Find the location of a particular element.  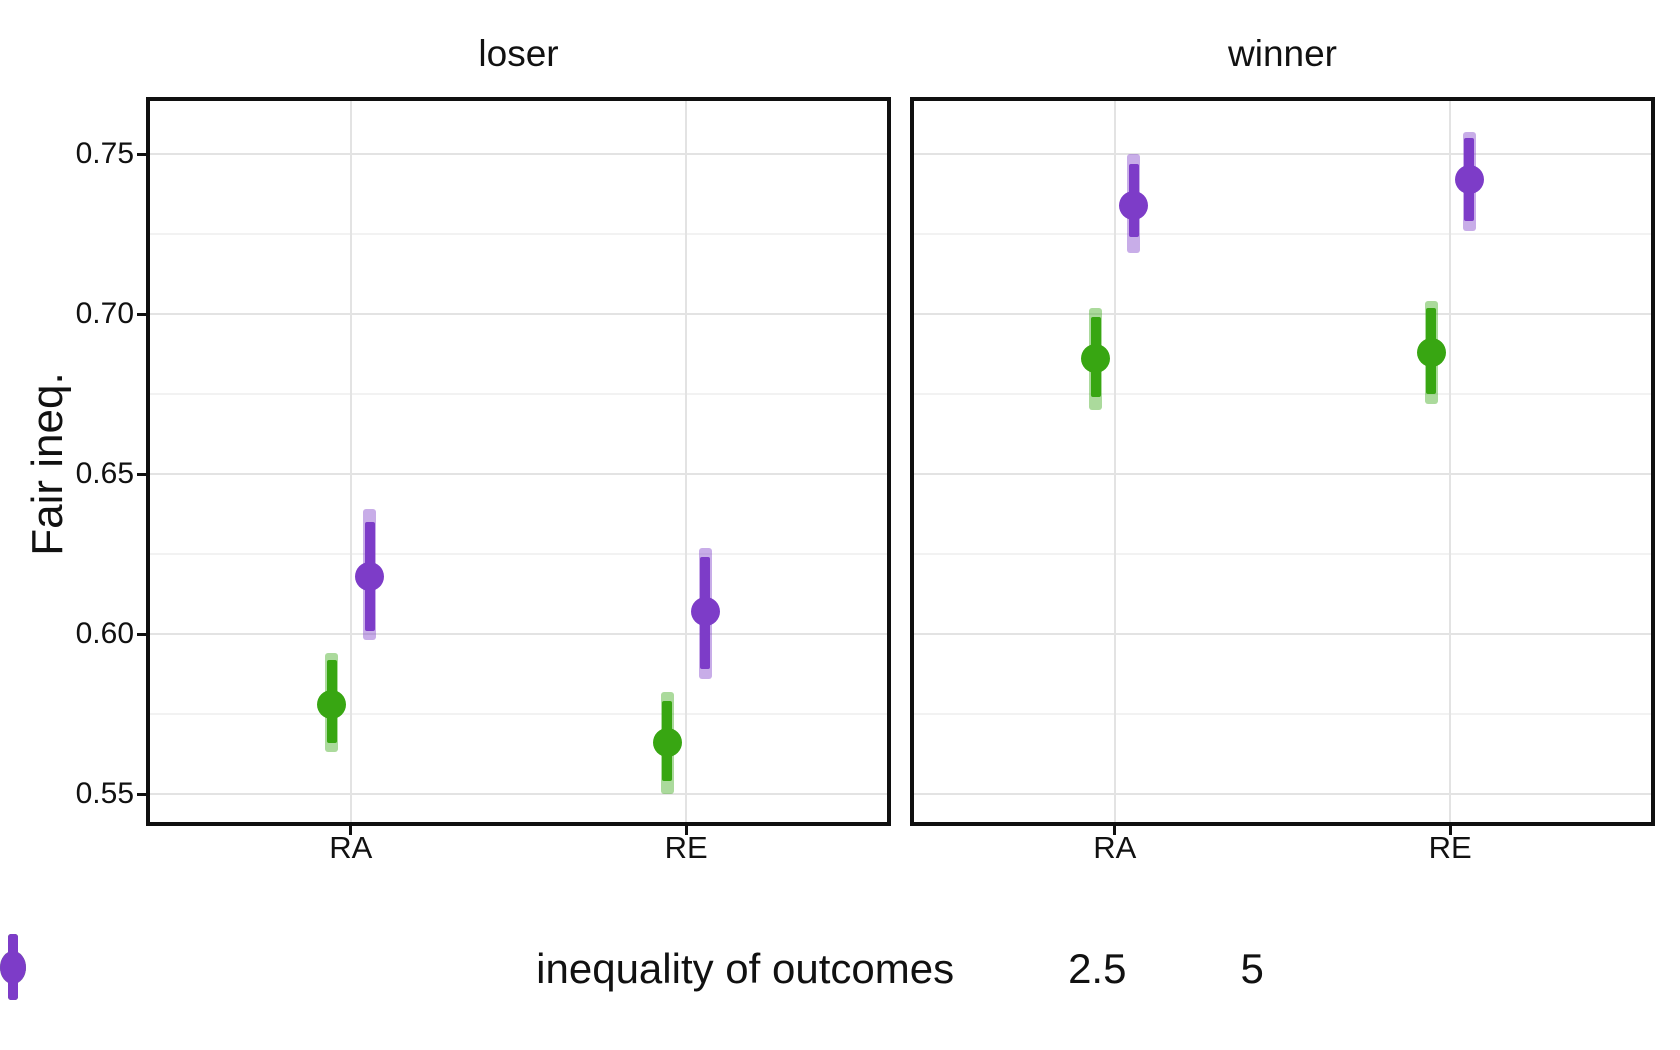

legend: inequality of outcomes 2.5 5 is located at coordinates (840, 969).